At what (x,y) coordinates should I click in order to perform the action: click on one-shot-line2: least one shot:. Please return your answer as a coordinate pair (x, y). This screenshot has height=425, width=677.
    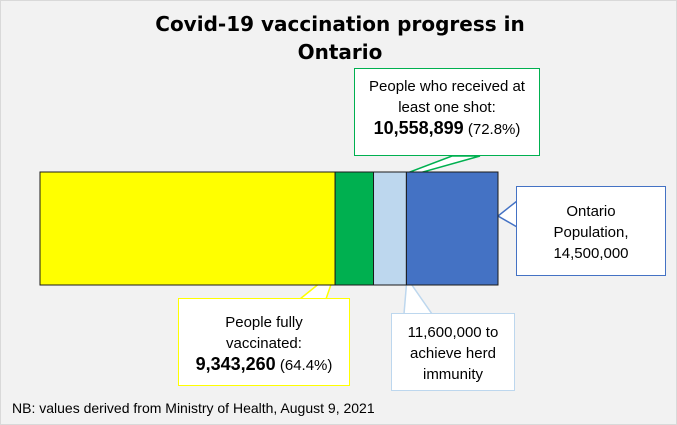
    Looking at the image, I should click on (447, 107).